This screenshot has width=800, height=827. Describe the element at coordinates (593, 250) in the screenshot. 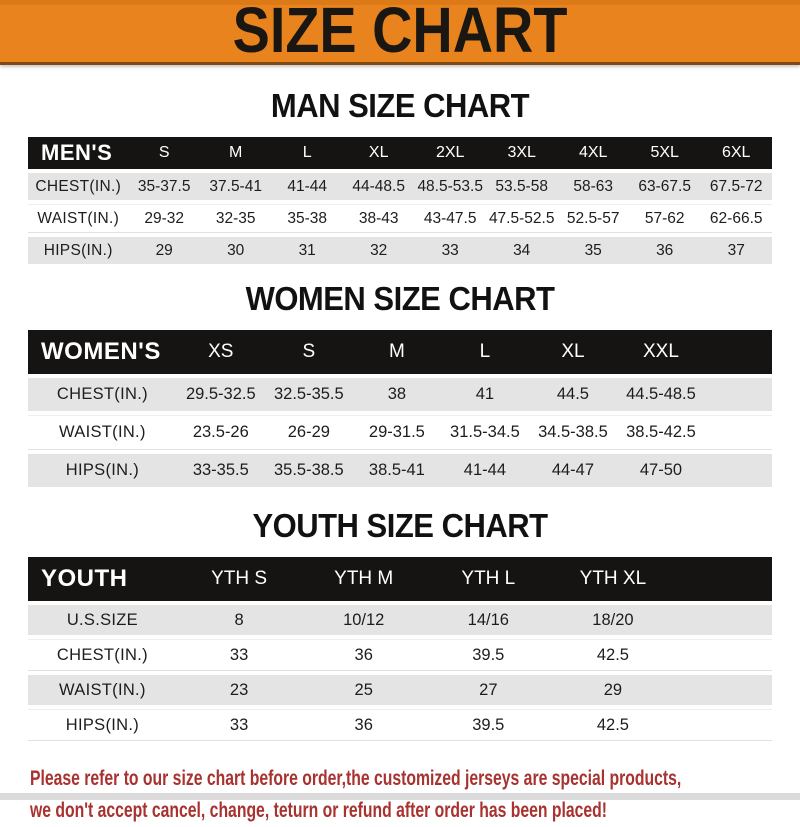

I see `size-cell: 35` at that location.